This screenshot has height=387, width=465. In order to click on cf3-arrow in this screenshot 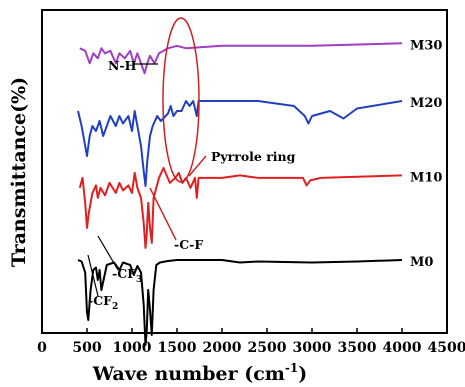, I will do `click(108, 253)`.